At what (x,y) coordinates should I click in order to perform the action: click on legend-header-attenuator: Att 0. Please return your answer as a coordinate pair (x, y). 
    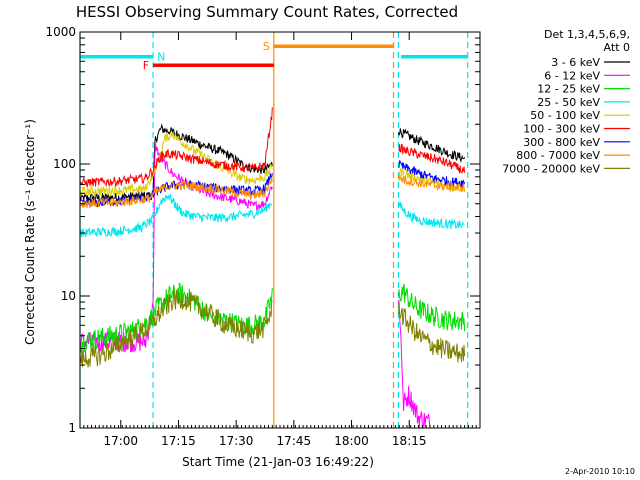
    Looking at the image, I should click on (617, 47).